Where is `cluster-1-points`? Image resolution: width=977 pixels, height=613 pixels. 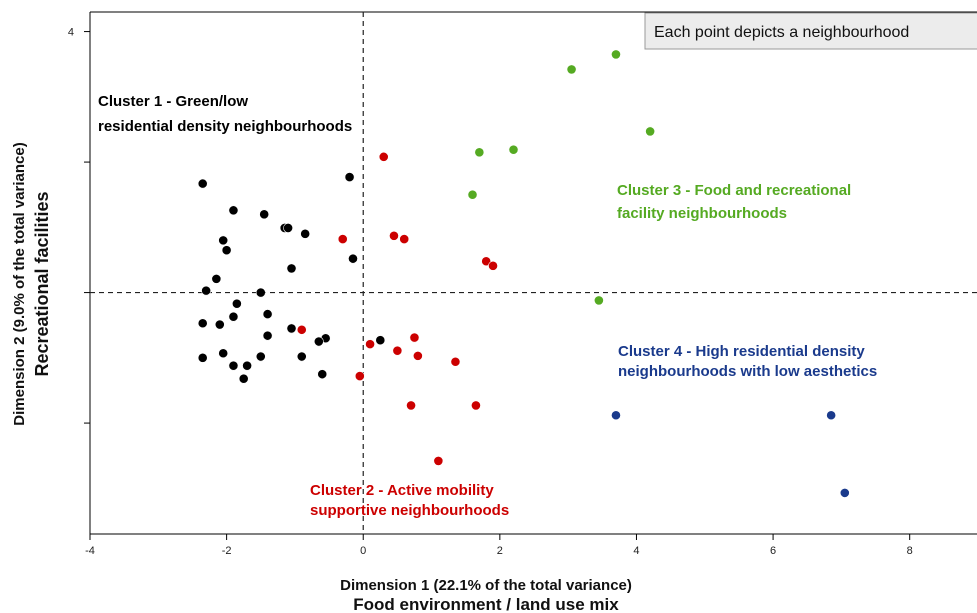 cluster-1-points is located at coordinates (291, 278).